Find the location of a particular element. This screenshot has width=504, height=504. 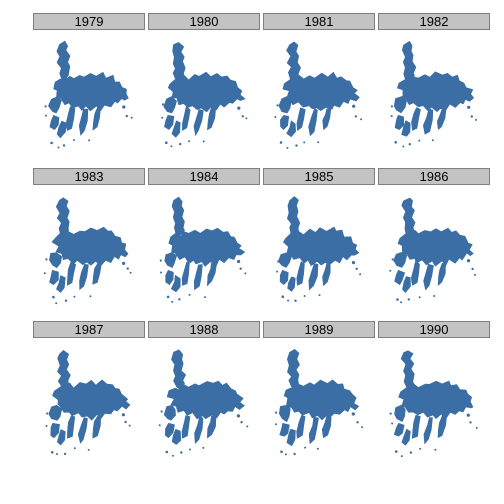

facet-panel: 1980 is located at coordinates (204, 88).